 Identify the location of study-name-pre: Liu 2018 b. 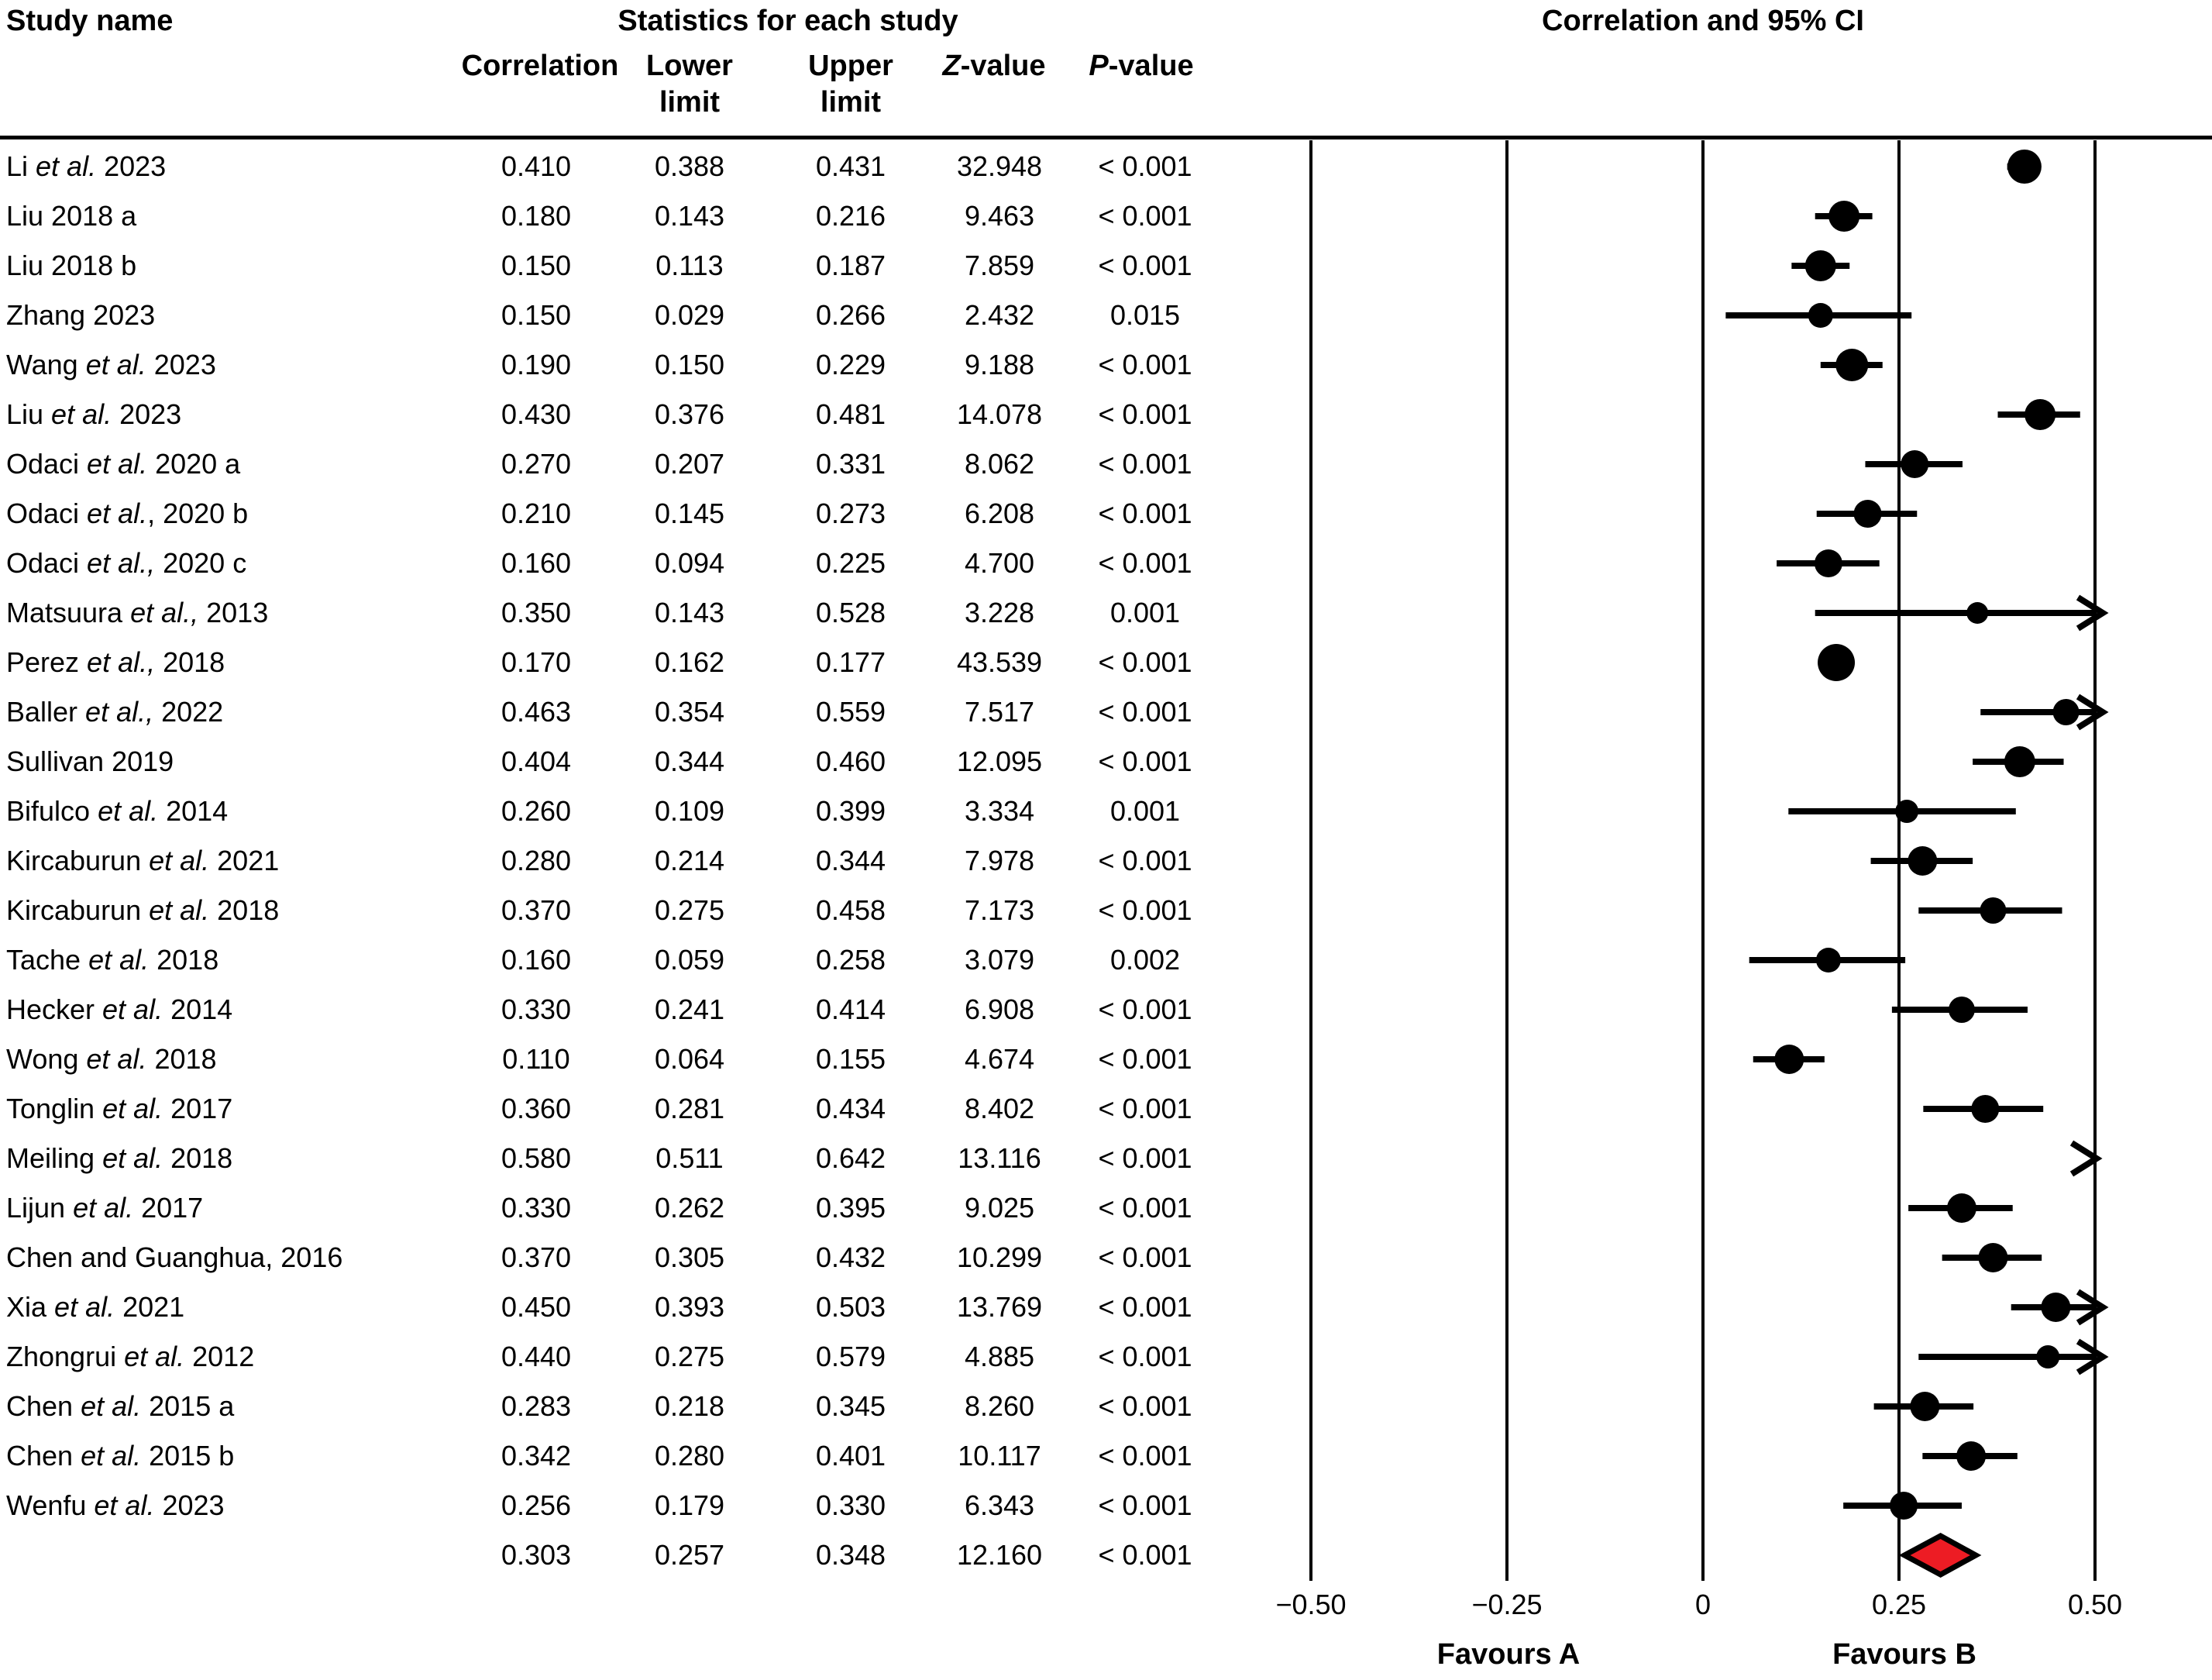
(71, 265).